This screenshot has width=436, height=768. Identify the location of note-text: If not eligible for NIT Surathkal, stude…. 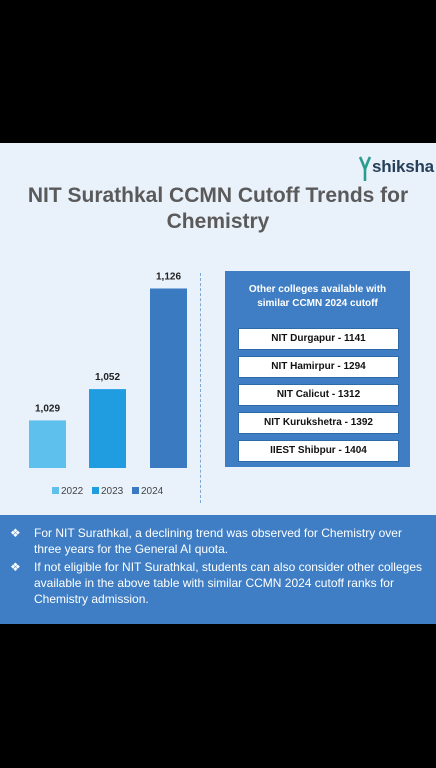
(228, 583).